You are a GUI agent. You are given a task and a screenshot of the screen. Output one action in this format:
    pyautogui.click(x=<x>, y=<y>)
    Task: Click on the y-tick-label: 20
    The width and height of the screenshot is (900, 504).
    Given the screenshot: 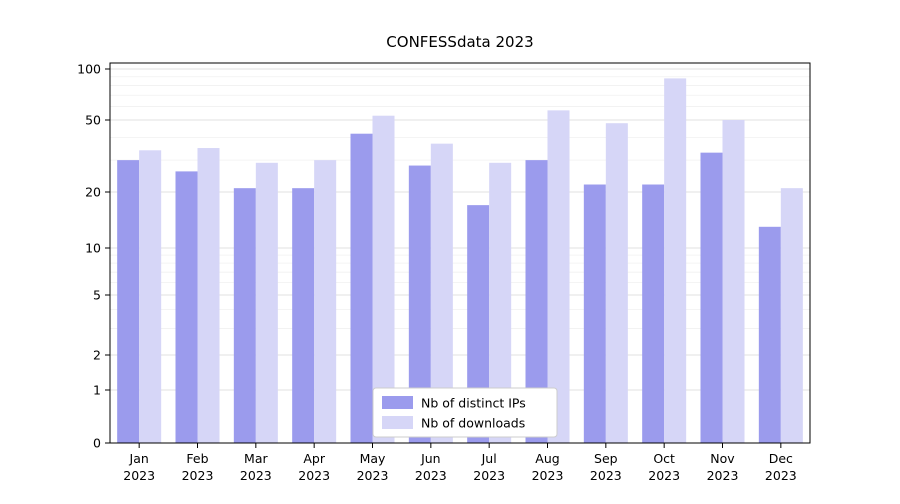 What is the action you would take?
    pyautogui.click(x=93, y=192)
    